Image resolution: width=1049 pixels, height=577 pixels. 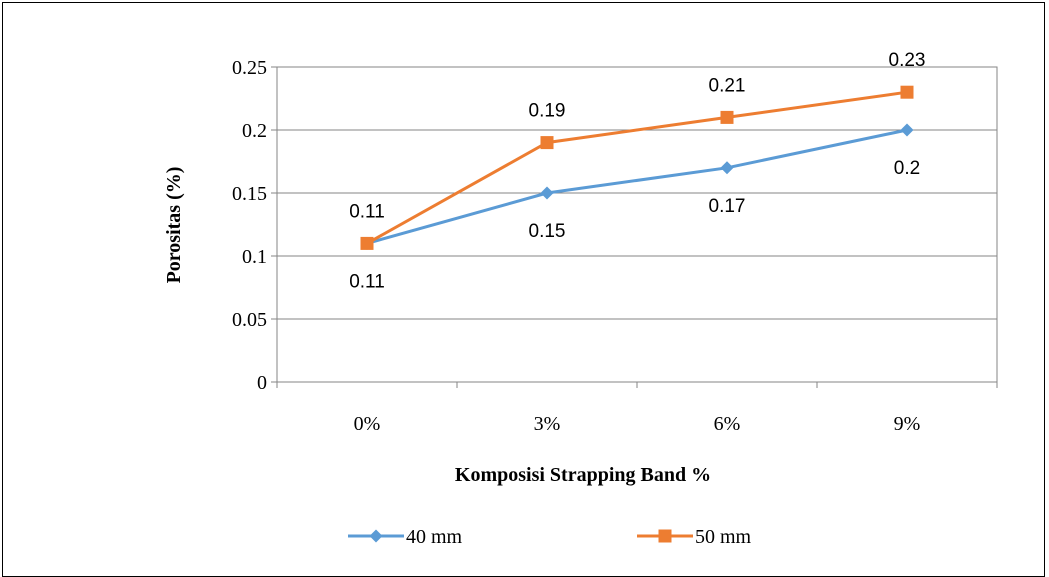 I want to click on legend-label: 50 mm, so click(x=723, y=537).